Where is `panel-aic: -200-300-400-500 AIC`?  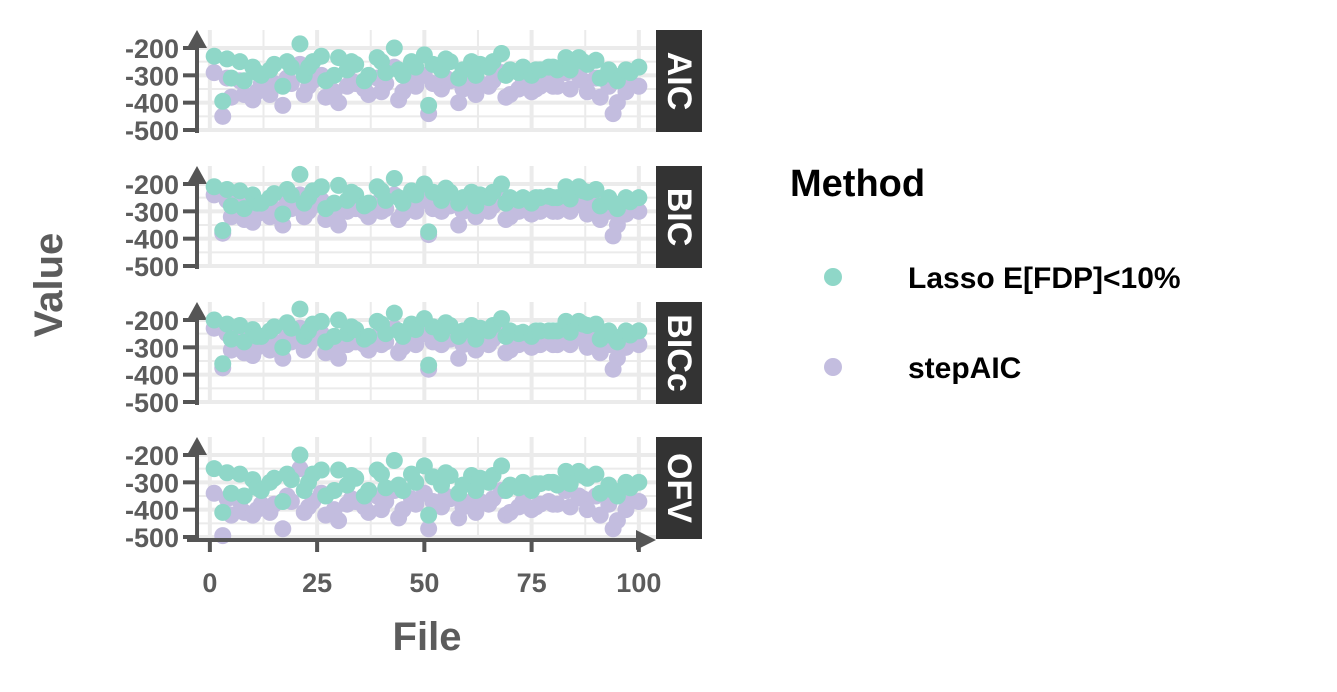
panel-aic: -200-300-400-500 AIC is located at coordinates (413, 88).